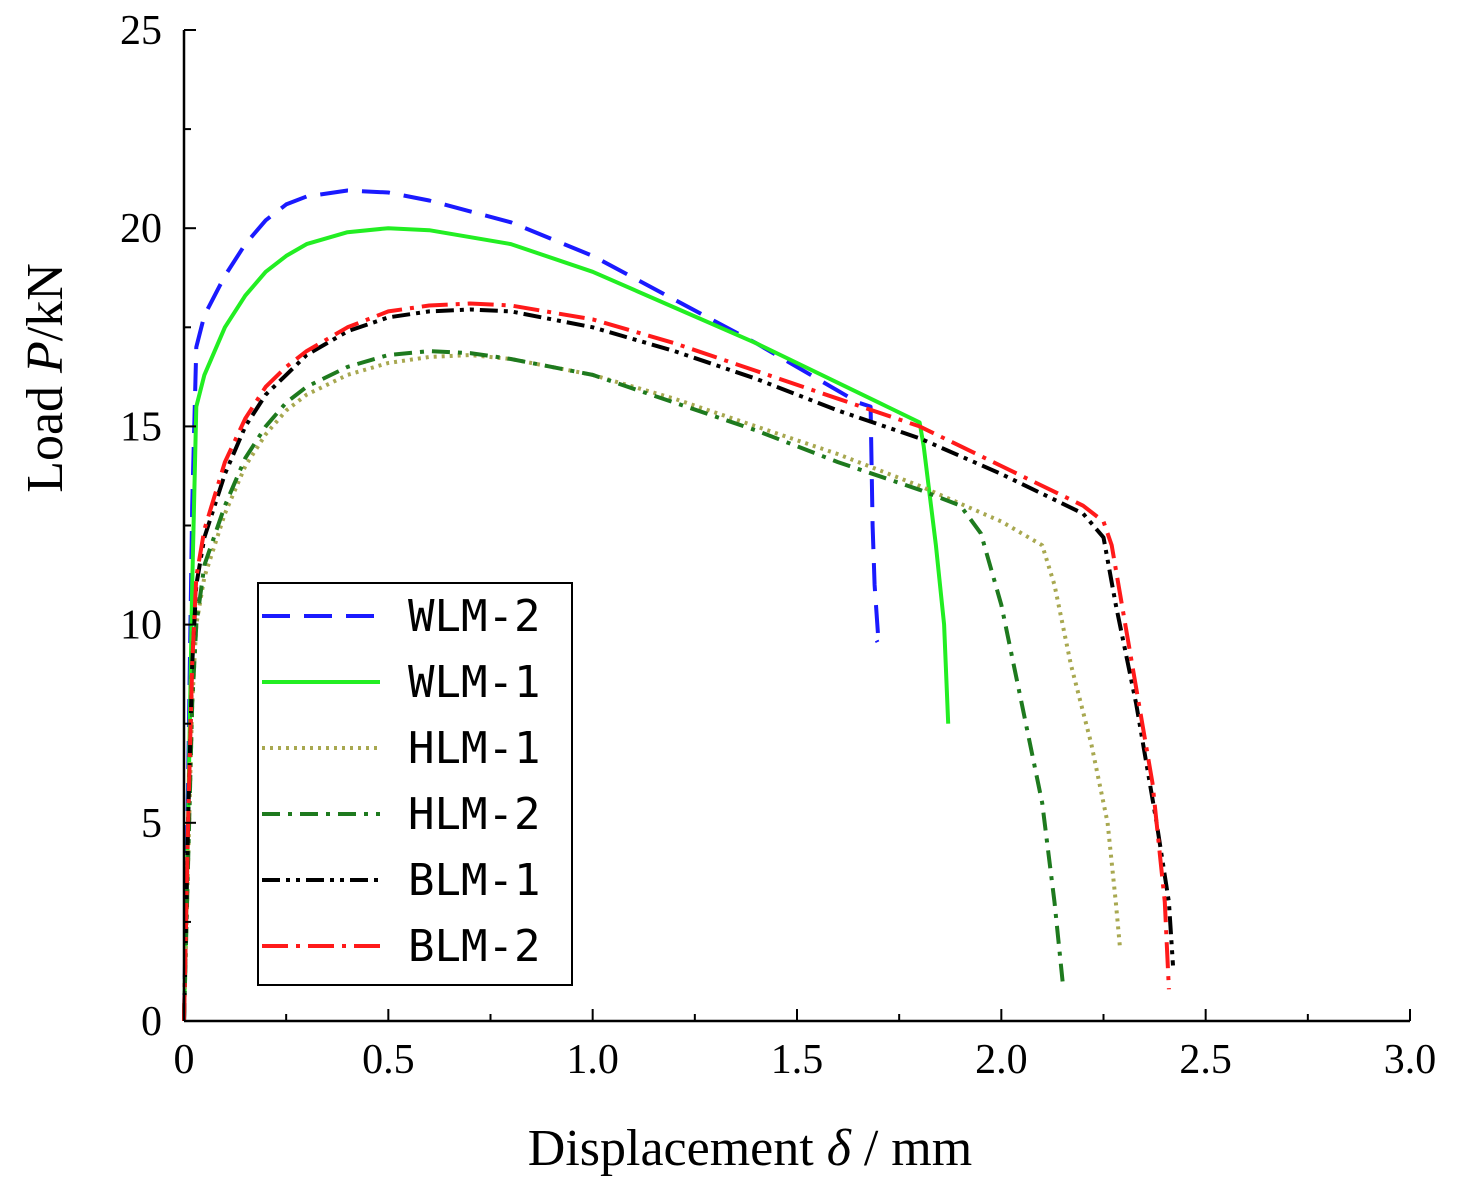 This screenshot has height=1192, width=1465. I want to click on y-tick-label: 25, so click(141, 31).